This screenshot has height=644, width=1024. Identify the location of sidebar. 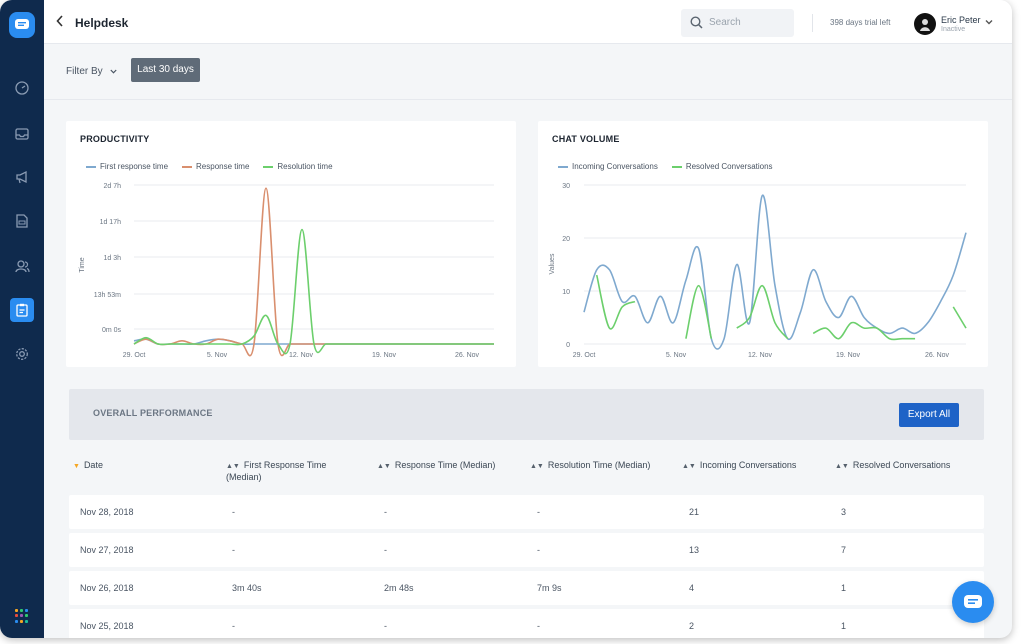
(22, 319).